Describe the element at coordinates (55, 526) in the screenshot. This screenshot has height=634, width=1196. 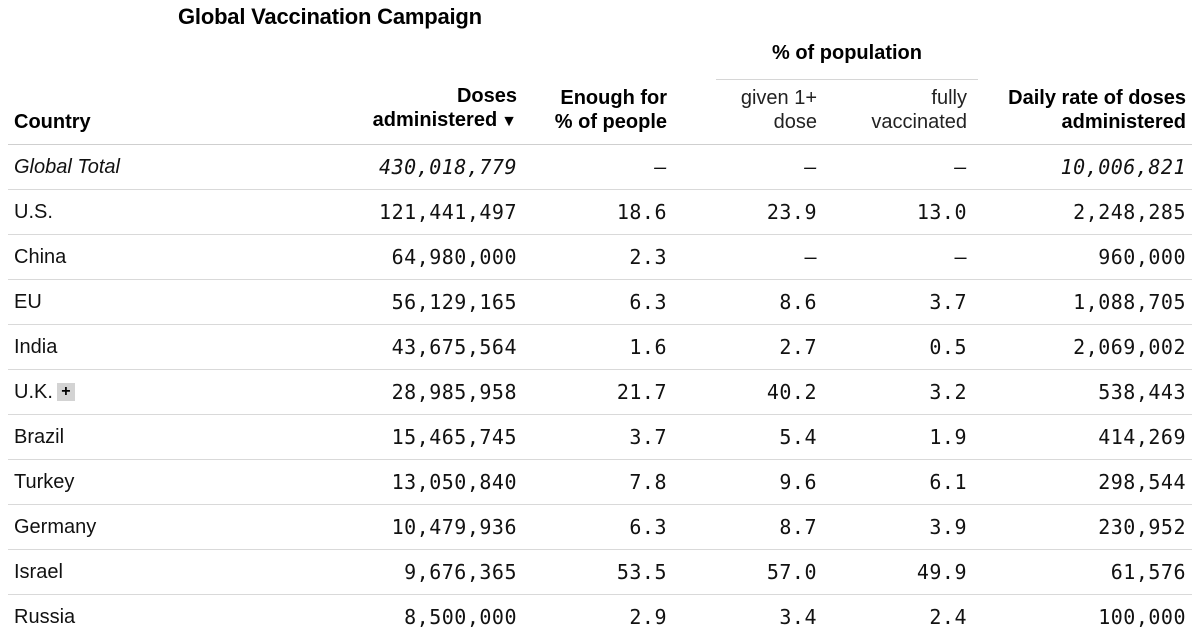
I see `country-name: Germany` at that location.